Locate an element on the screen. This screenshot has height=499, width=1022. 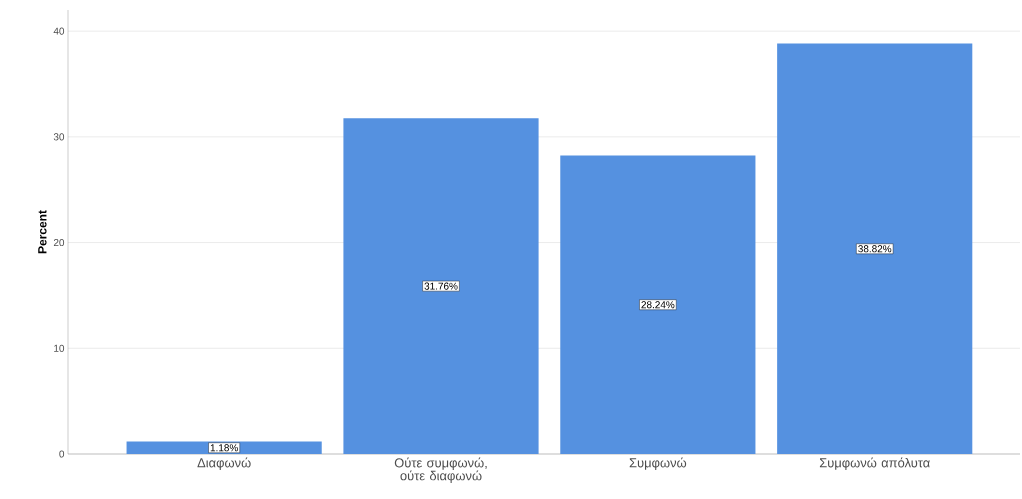
data-label: 31.76% is located at coordinates (441, 286).